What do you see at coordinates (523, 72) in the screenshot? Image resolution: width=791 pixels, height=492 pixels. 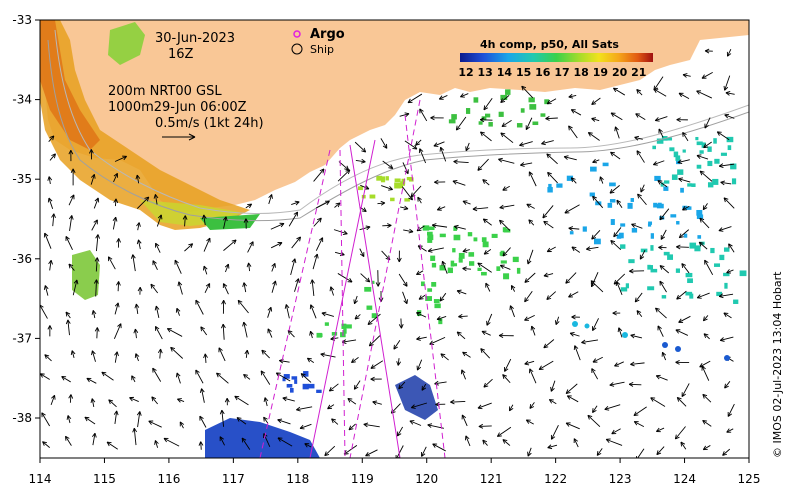 I see `colorbar-tick-label: 15` at bounding box center [523, 72].